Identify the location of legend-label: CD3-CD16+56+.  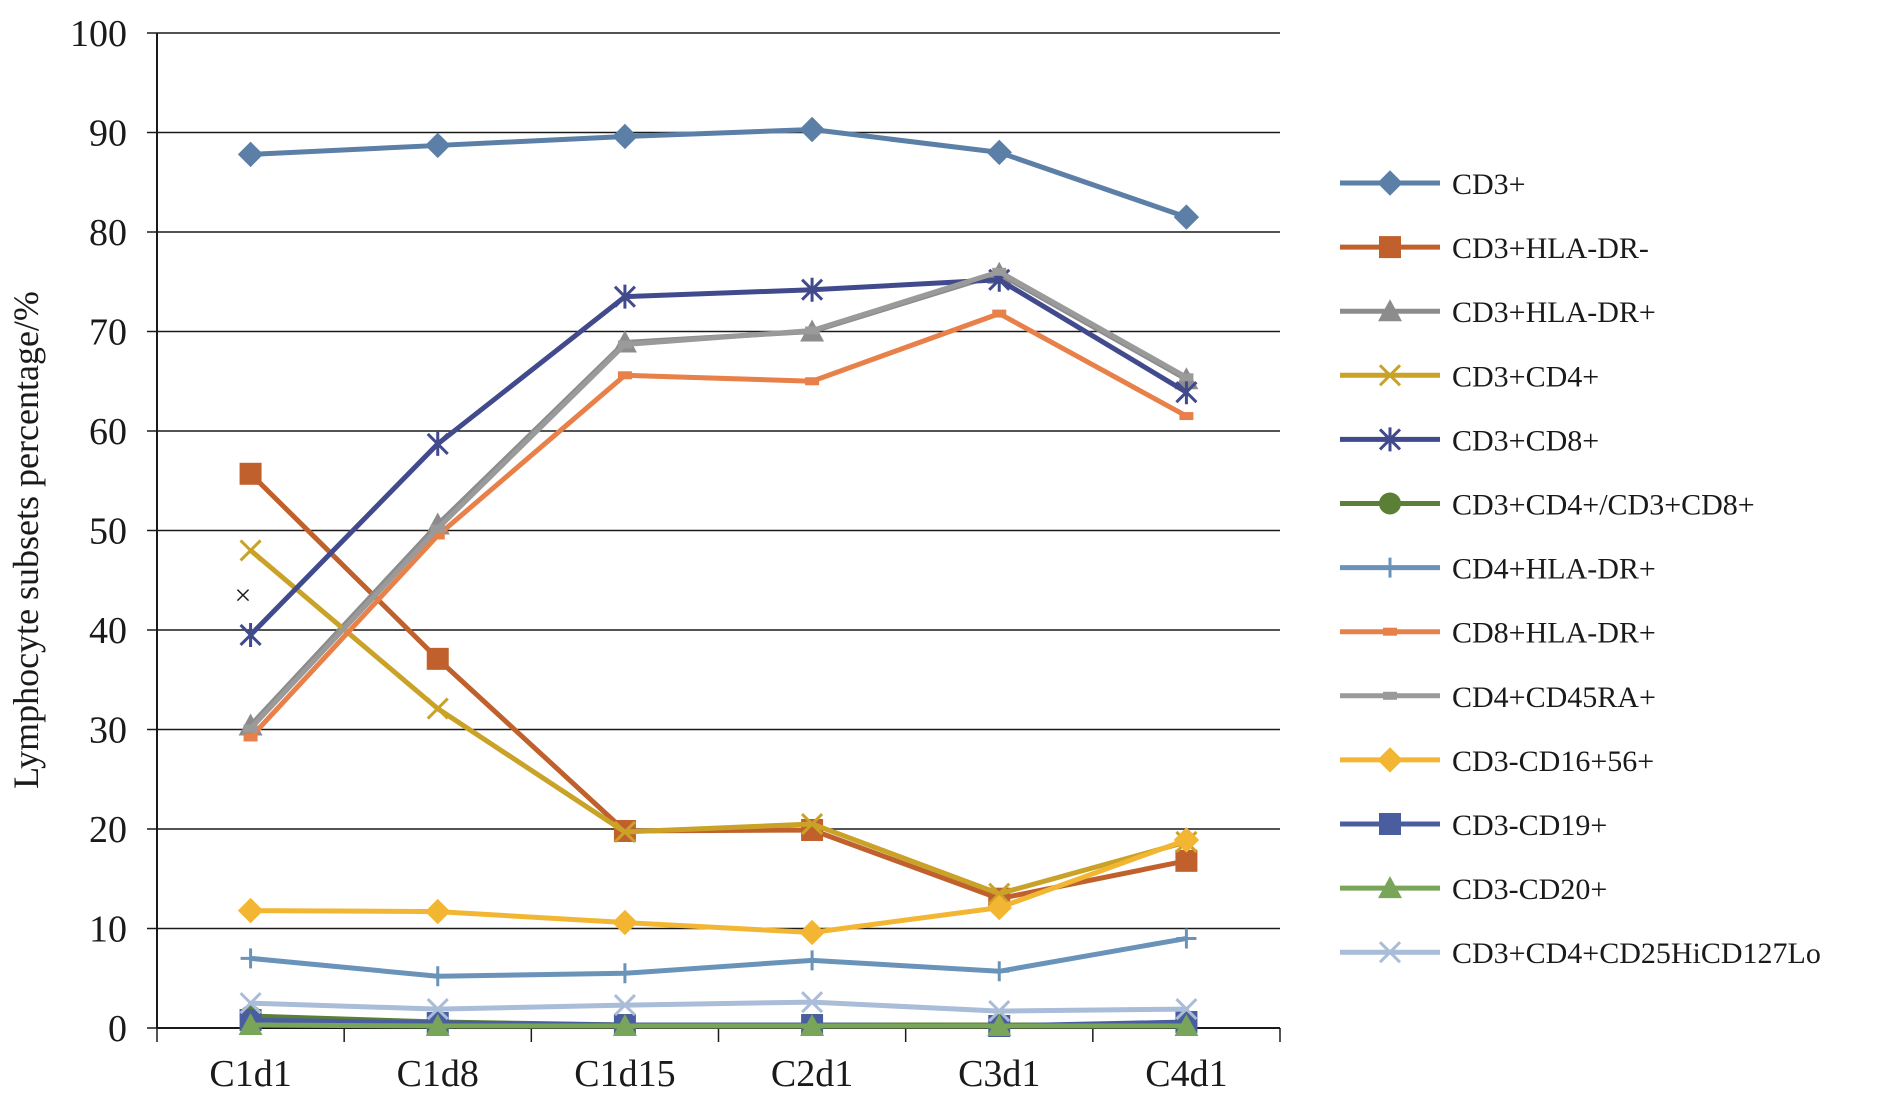
(1553, 761).